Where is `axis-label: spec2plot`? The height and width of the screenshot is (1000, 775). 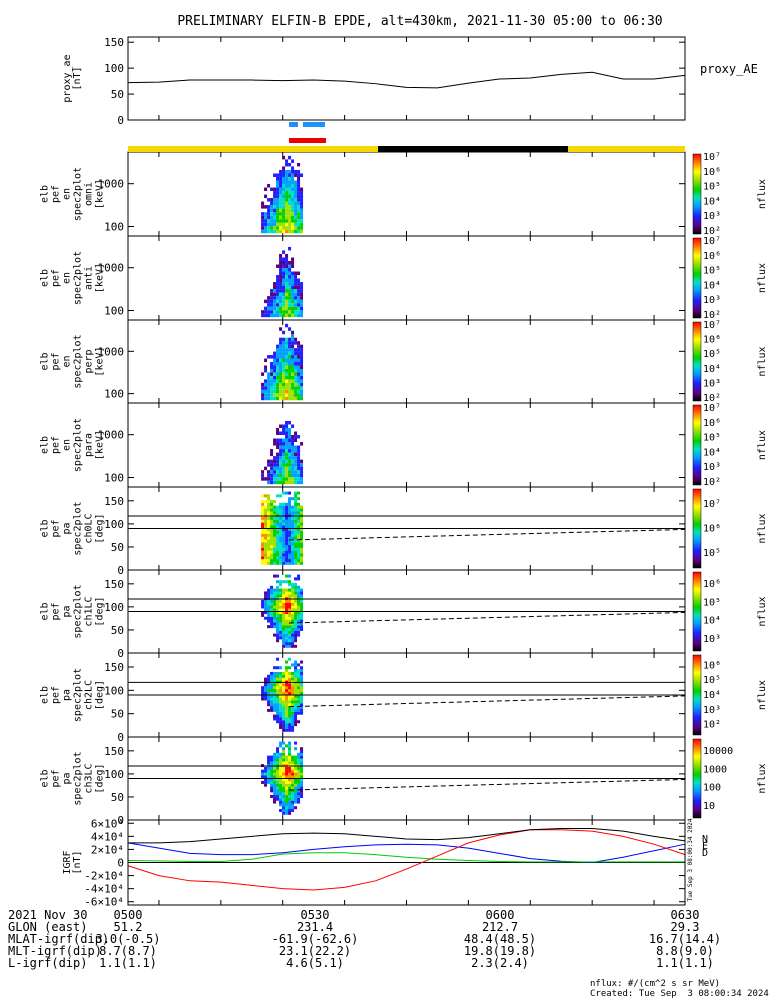
axis-label: spec2plot is located at coordinates (78, 445).